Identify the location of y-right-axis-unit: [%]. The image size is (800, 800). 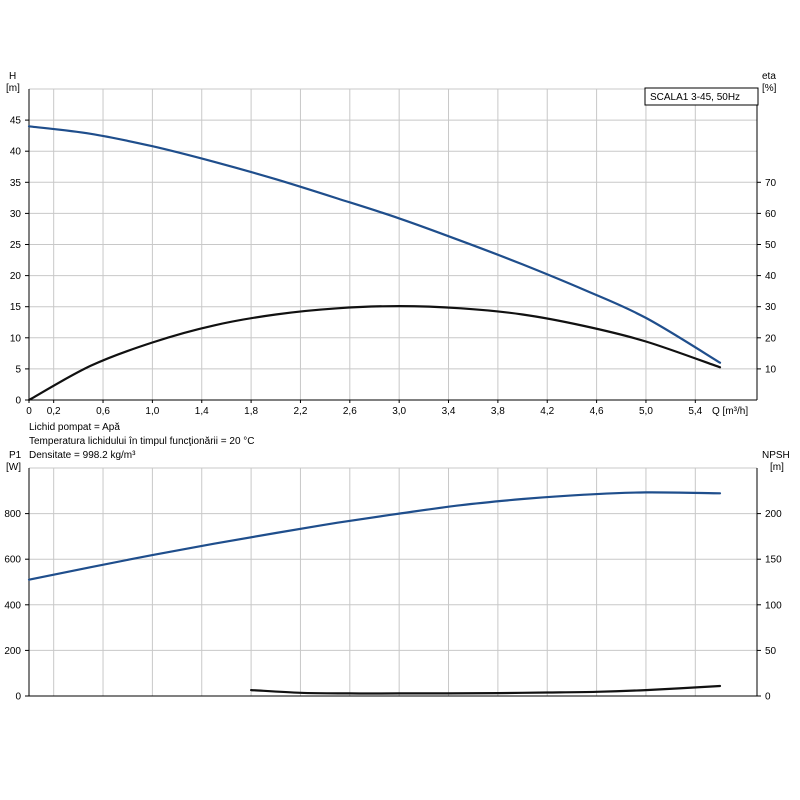
(769, 88).